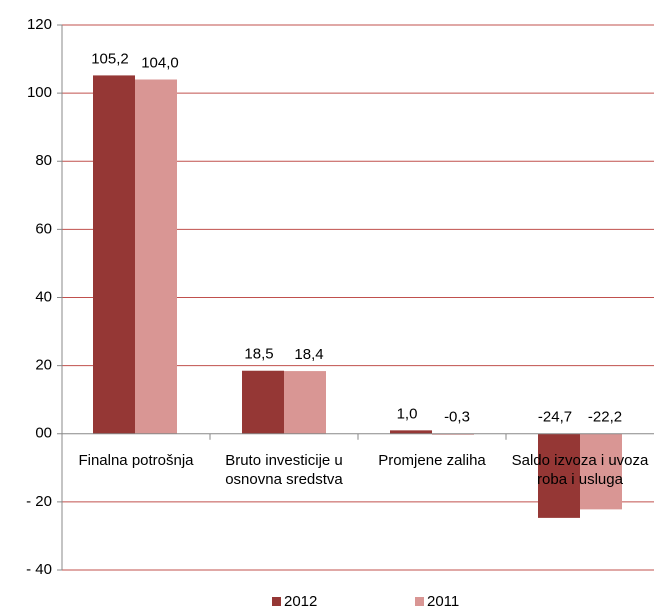 This screenshot has width=654, height=609. Describe the element at coordinates (443, 601) in the screenshot. I see `legend-label: 2011` at that location.